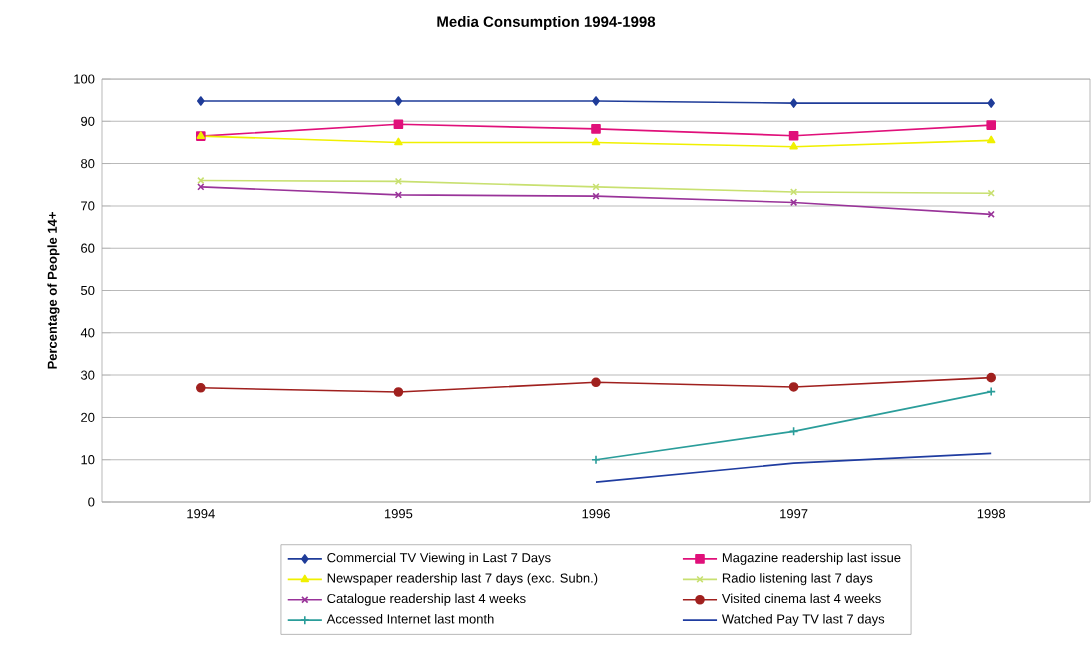 This screenshot has height=659, width=1092. I want to click on y-tick-label: 20, so click(88, 417).